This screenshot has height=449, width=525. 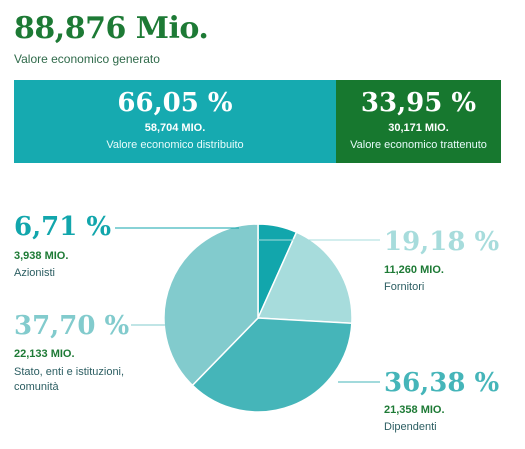 What do you see at coordinates (418, 128) in the screenshot?
I see `retained-amount: 30,171 MIO.` at bounding box center [418, 128].